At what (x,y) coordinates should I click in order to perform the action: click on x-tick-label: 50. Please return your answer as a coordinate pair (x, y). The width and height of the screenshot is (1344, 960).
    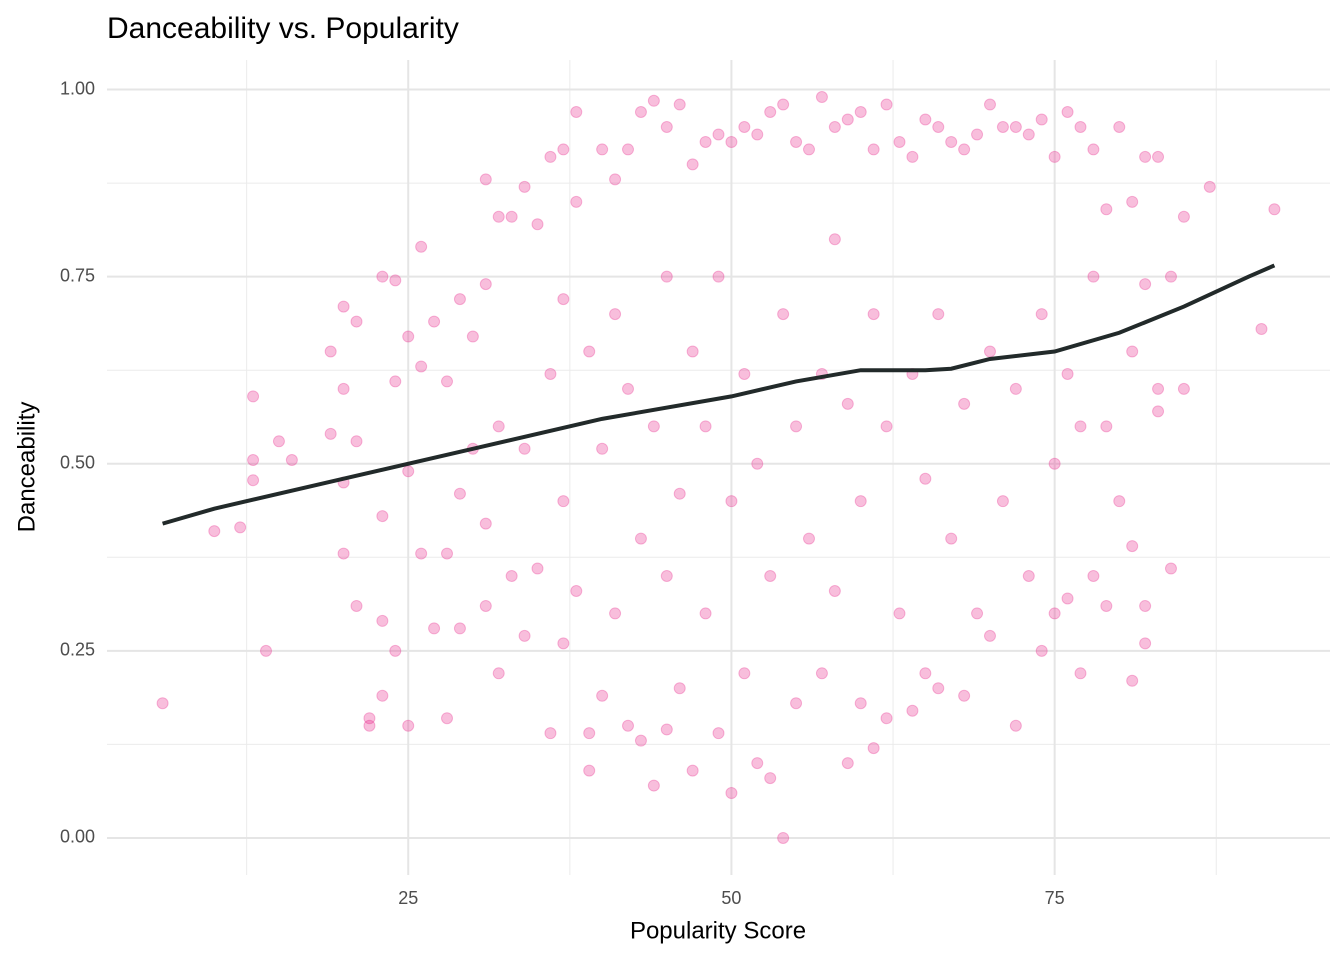
    Looking at the image, I should click on (731, 898).